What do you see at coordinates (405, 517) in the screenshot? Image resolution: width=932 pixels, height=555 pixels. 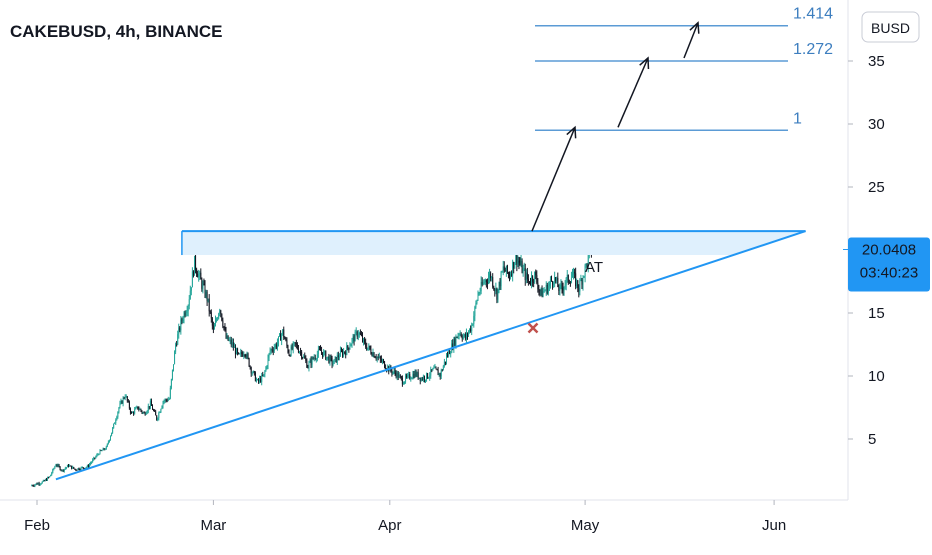 I see `time-axis: Feb Mar Apr May Jun` at bounding box center [405, 517].